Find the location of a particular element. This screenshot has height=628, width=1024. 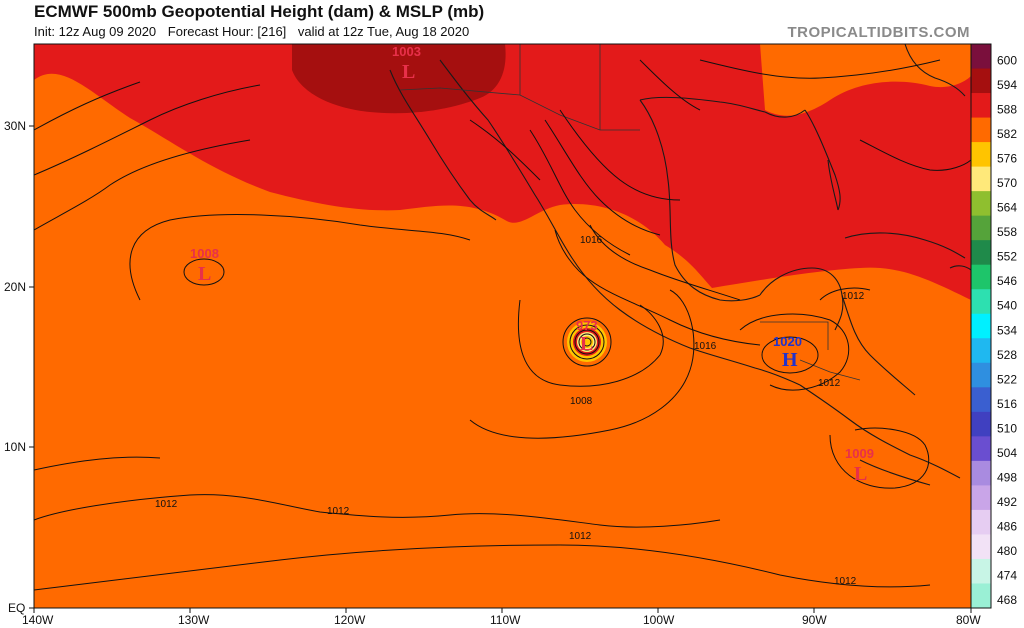

colorbar-label: 486 is located at coordinates (1007, 526).